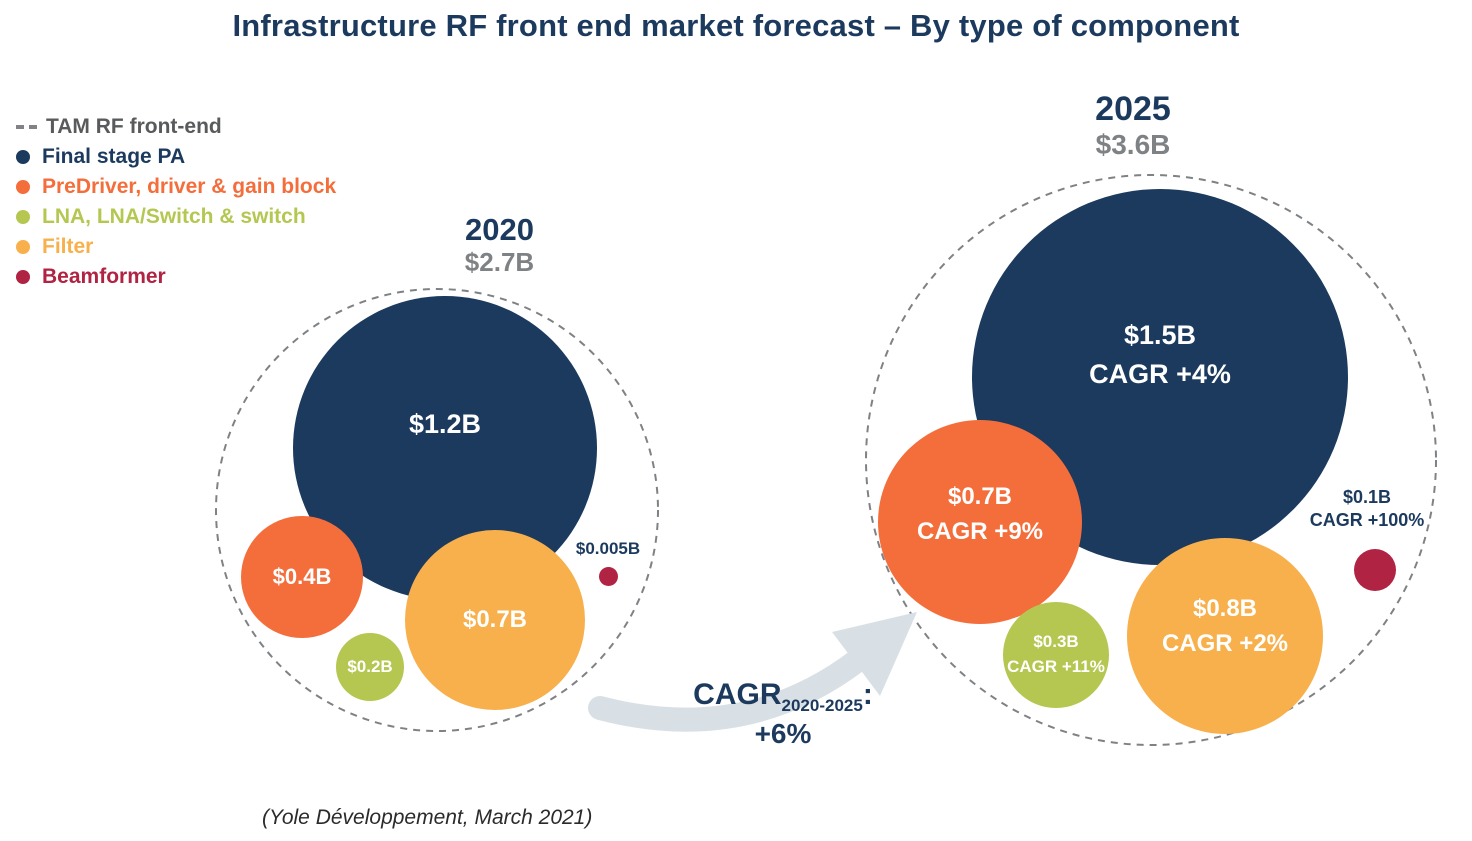 The image size is (1472, 841). I want to click on bubble-value-label: $0.8B, so click(1225, 609).